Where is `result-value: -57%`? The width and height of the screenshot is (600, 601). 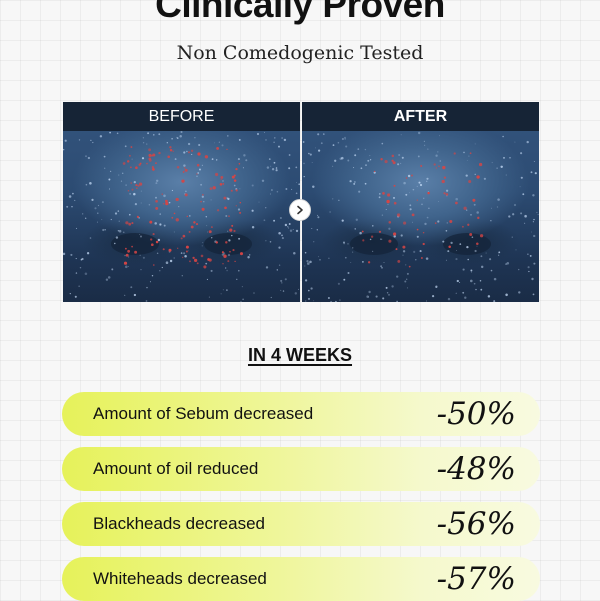
result-value: -57% is located at coordinates (476, 579).